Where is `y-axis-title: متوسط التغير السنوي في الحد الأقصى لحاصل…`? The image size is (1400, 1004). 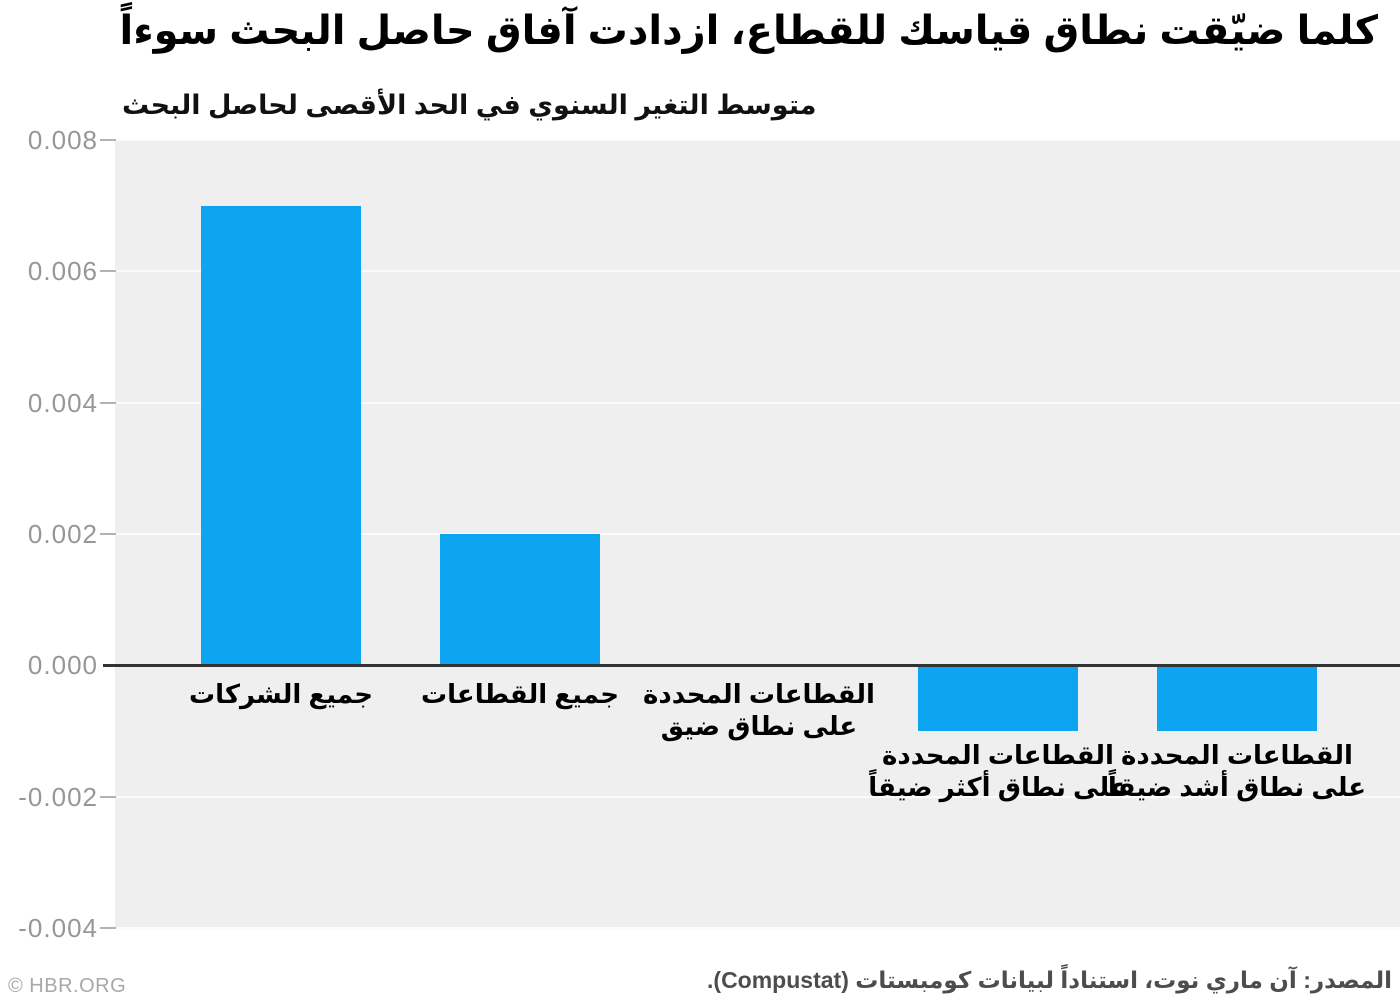 y-axis-title: متوسط التغير السنوي في الحد الأقصى لحاصل… is located at coordinates (469, 105).